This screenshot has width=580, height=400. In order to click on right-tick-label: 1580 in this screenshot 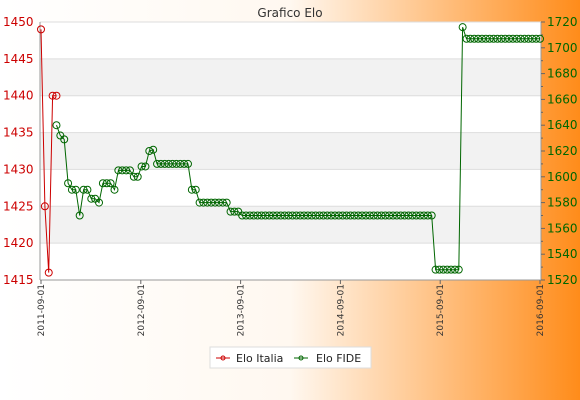, I will do `click(562, 203)`.